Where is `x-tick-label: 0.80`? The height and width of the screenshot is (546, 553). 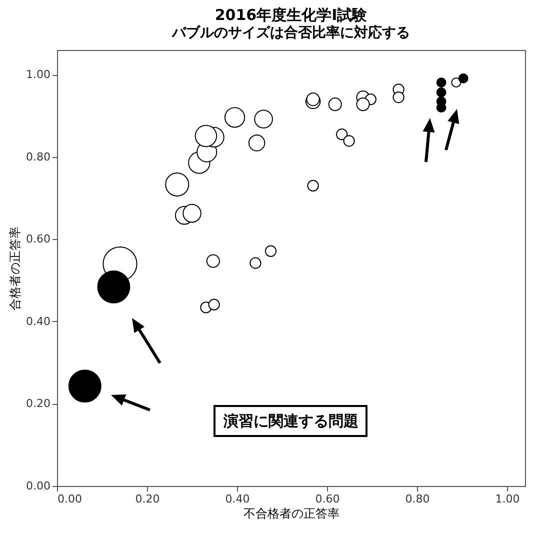 x-tick-label: 0.80 is located at coordinates (417, 499).